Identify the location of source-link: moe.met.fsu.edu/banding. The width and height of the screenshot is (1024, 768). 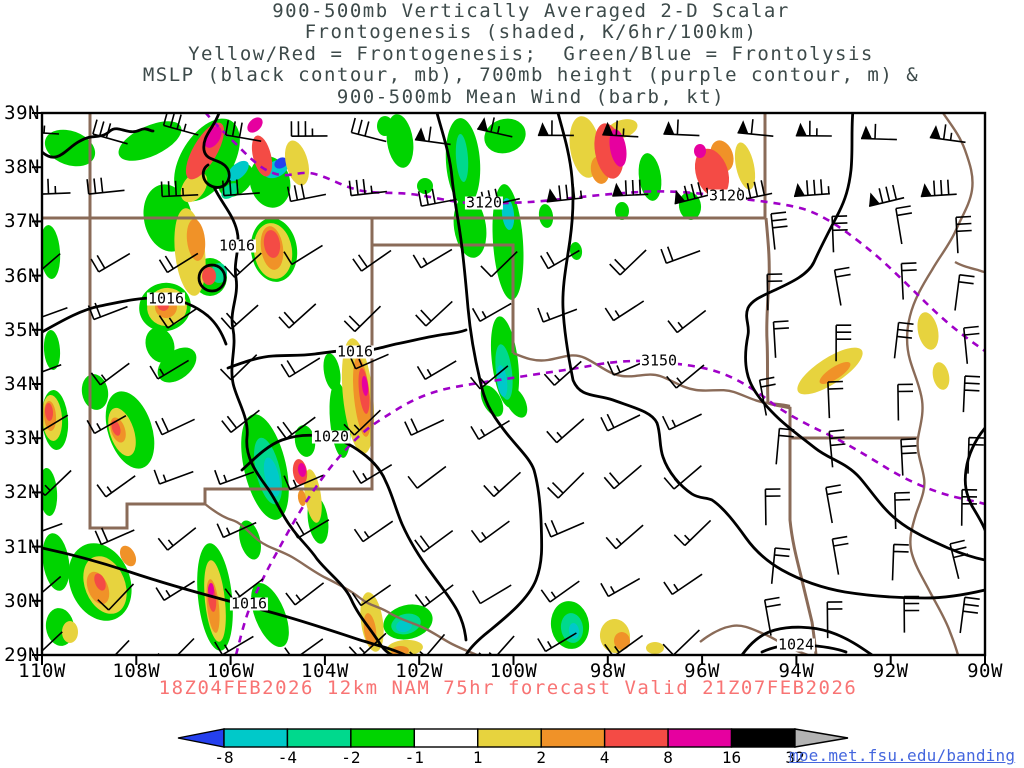
(902, 755).